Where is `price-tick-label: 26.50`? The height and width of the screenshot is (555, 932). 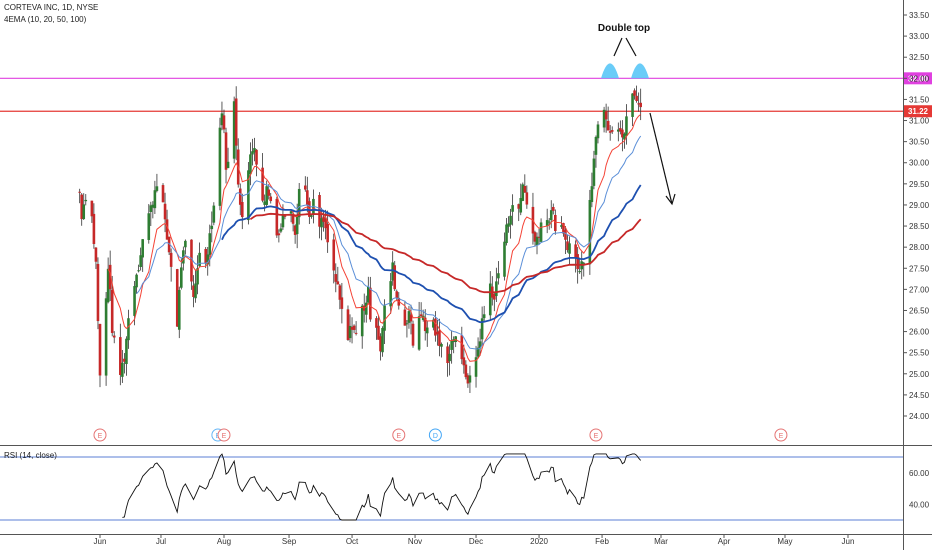 price-tick-label: 26.50 is located at coordinates (919, 310).